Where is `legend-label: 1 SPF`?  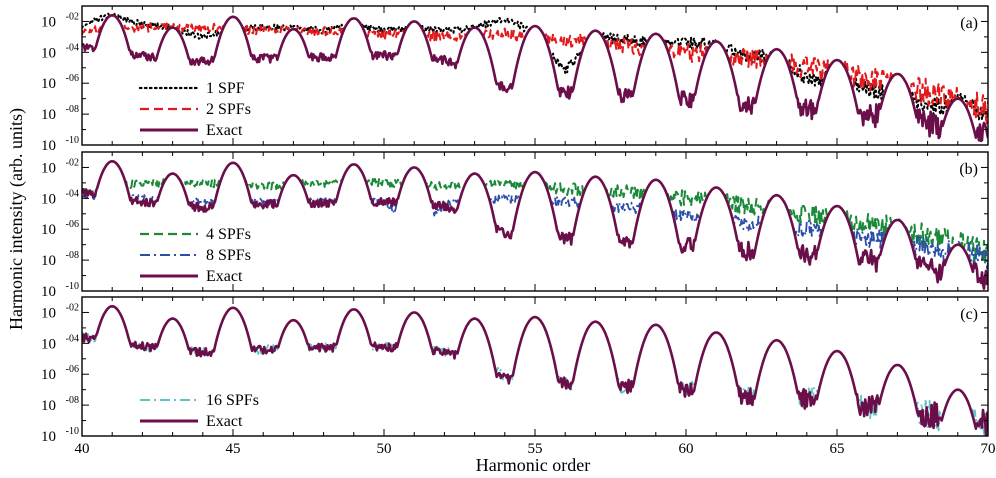 legend-label: 1 SPF is located at coordinates (225, 88).